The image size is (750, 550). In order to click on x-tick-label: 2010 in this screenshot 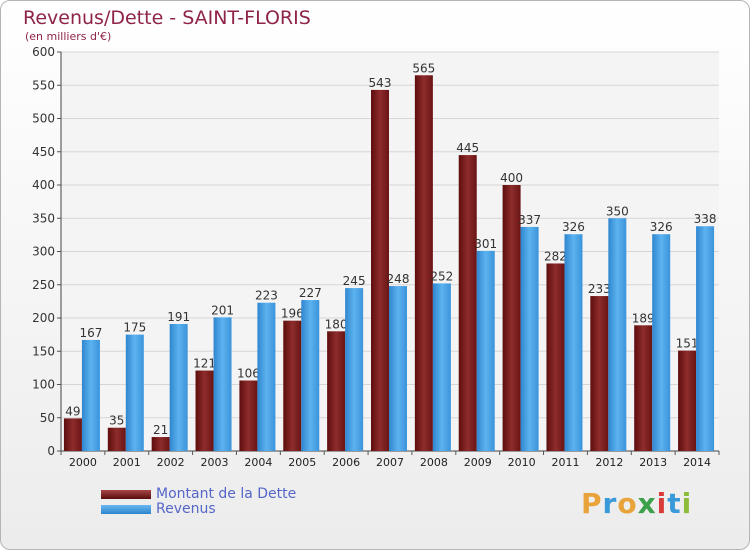, I will do `click(522, 462)`.